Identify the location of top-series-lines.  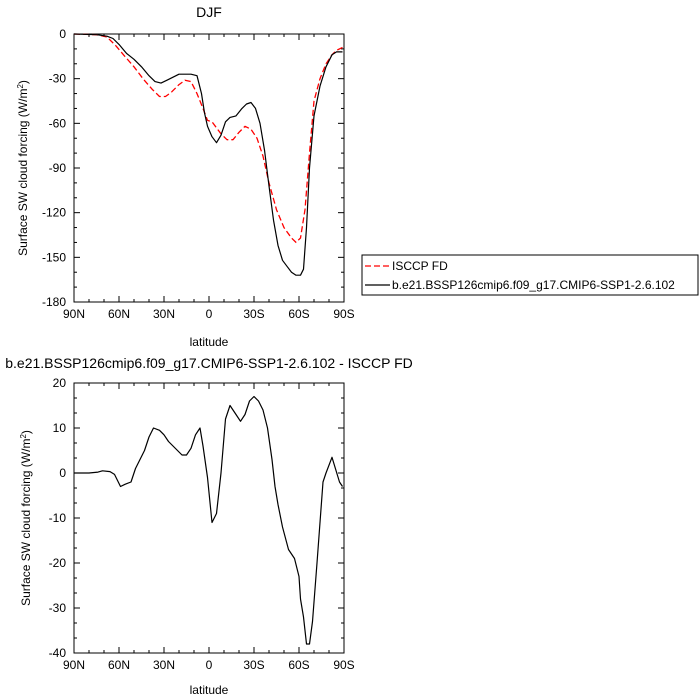
(208, 154).